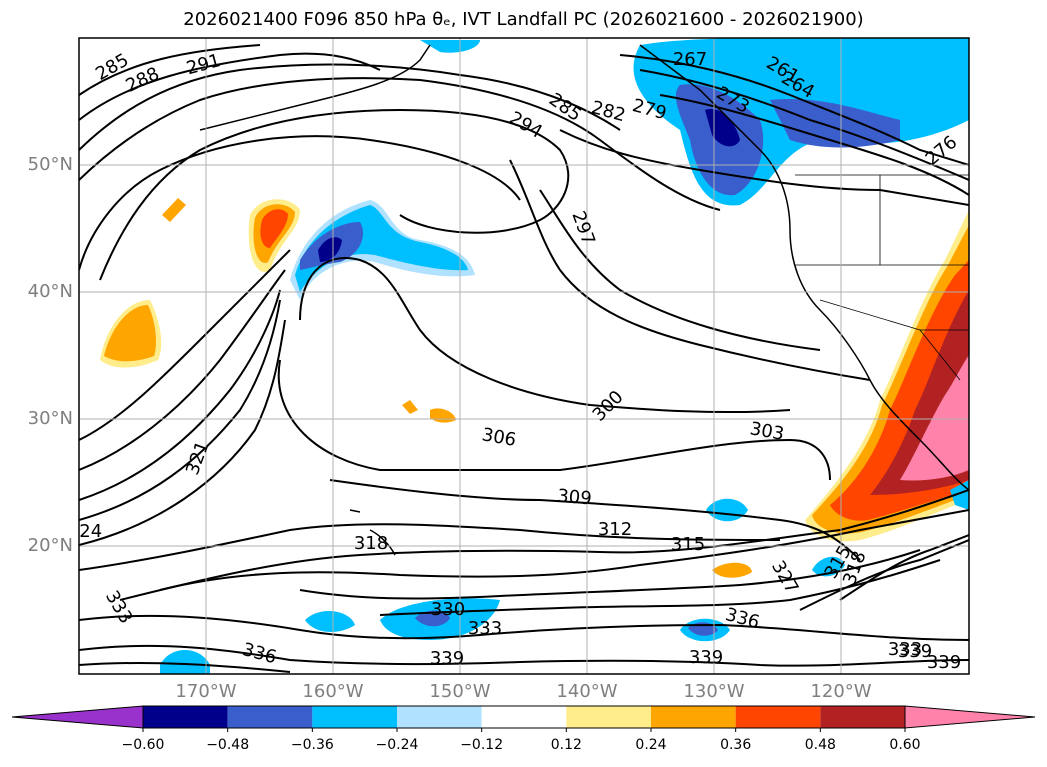  I want to click on lon-label: 140°W, so click(587, 691).